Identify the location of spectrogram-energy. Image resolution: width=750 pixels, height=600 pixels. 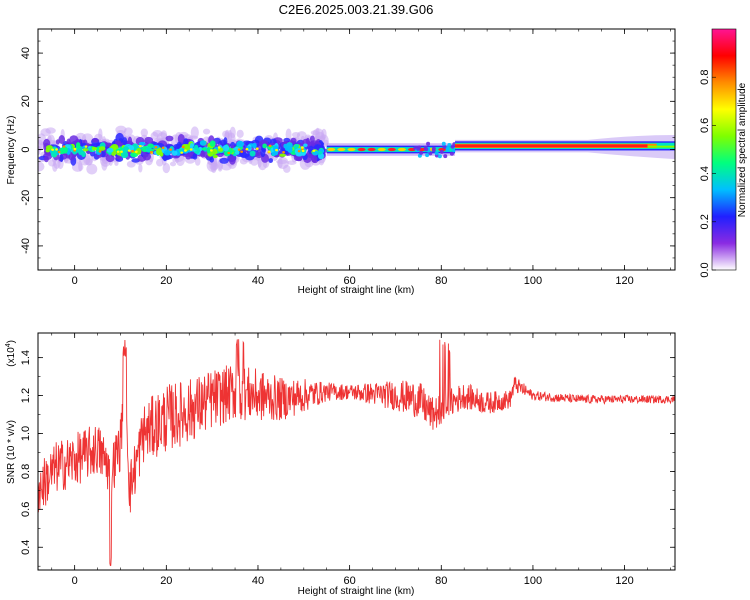
(356, 150).